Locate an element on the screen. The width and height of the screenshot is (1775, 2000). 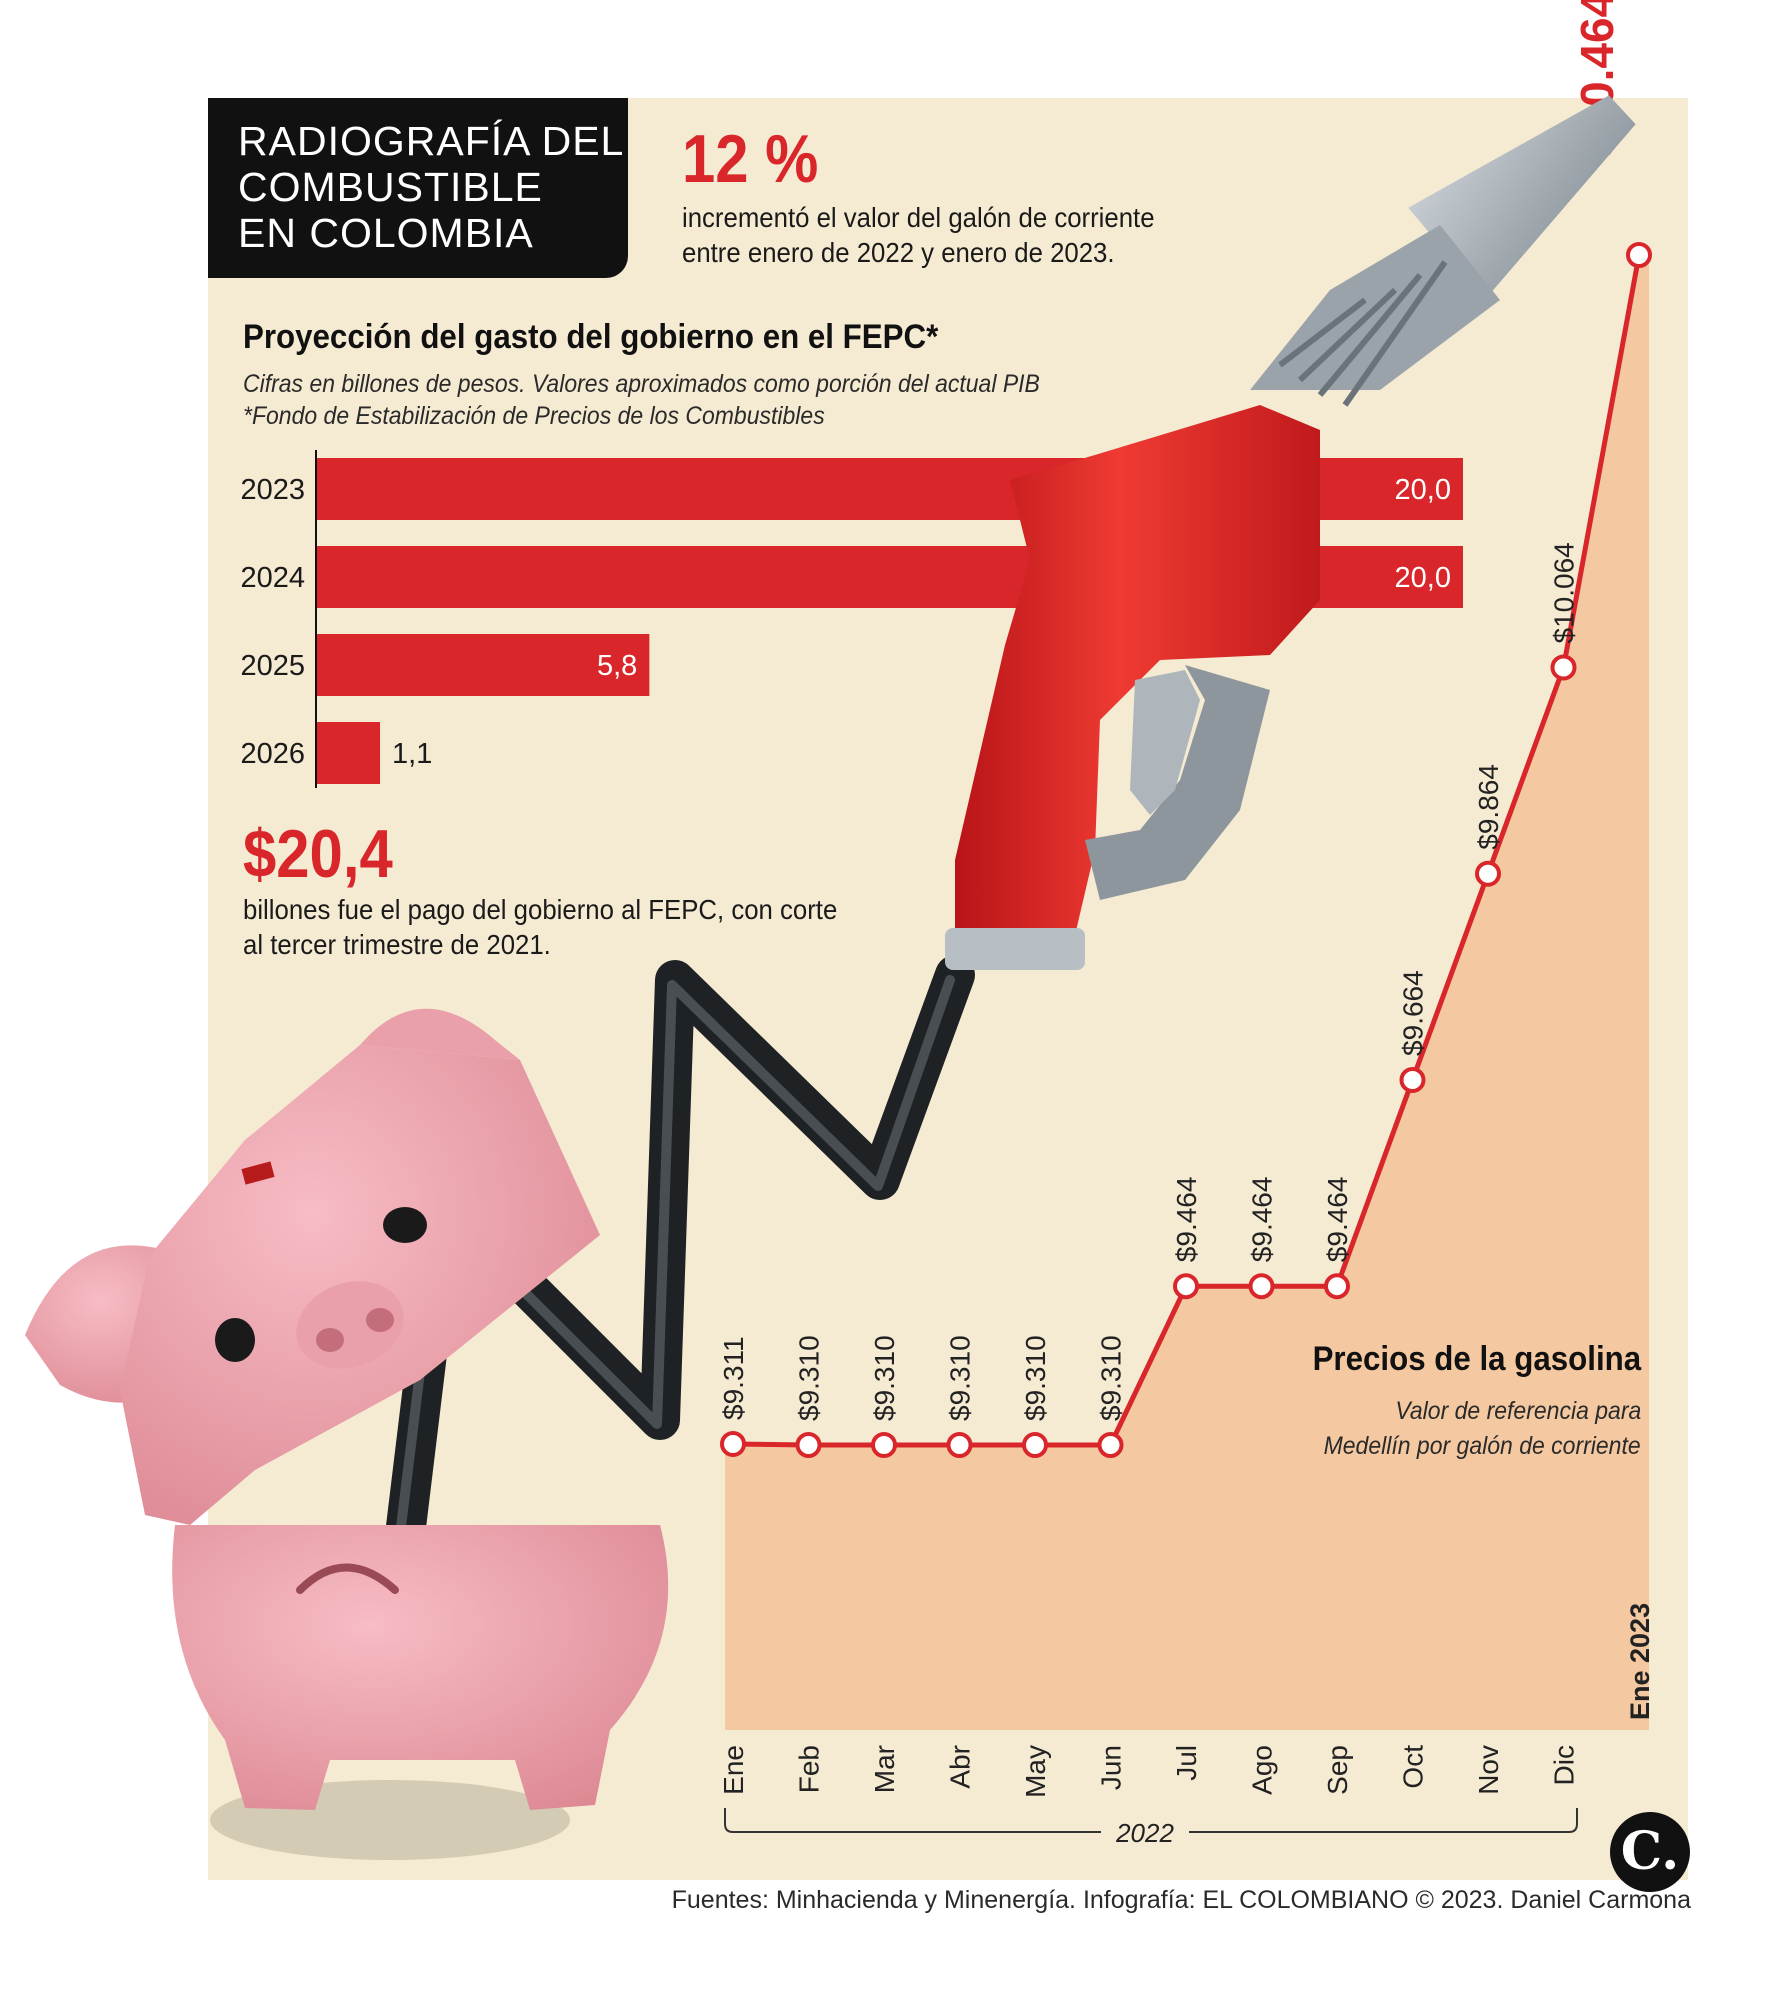
month-label: Mar is located at coordinates (884, 1769).